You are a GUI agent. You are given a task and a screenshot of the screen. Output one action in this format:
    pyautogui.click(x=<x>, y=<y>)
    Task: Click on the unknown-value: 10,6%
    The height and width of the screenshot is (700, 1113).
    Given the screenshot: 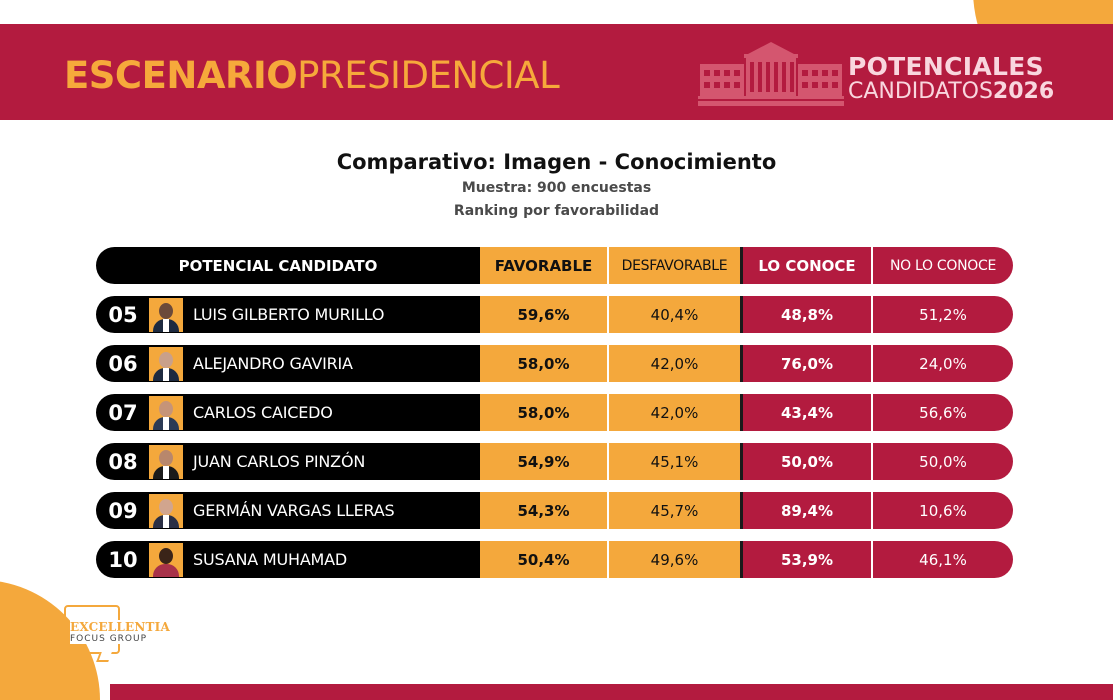 What is the action you would take?
    pyautogui.click(x=942, y=510)
    